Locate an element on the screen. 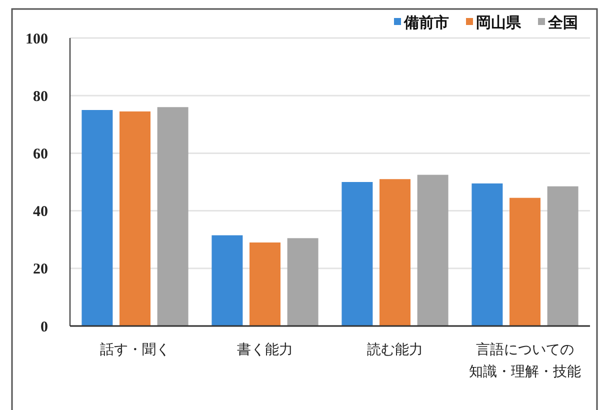 This screenshot has width=600, height=410. y-tick-label: 40 is located at coordinates (40, 212).